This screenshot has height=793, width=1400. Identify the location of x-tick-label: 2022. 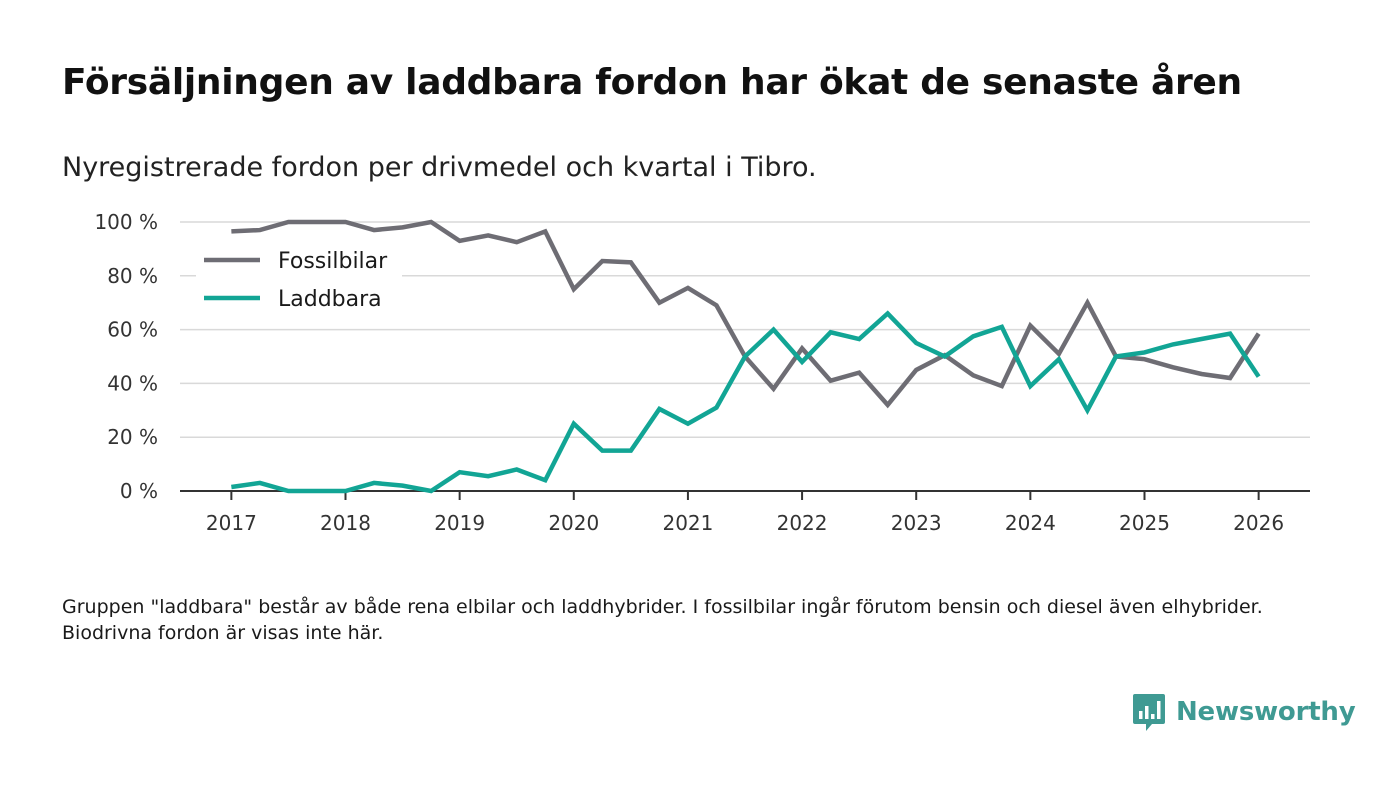
(802, 523).